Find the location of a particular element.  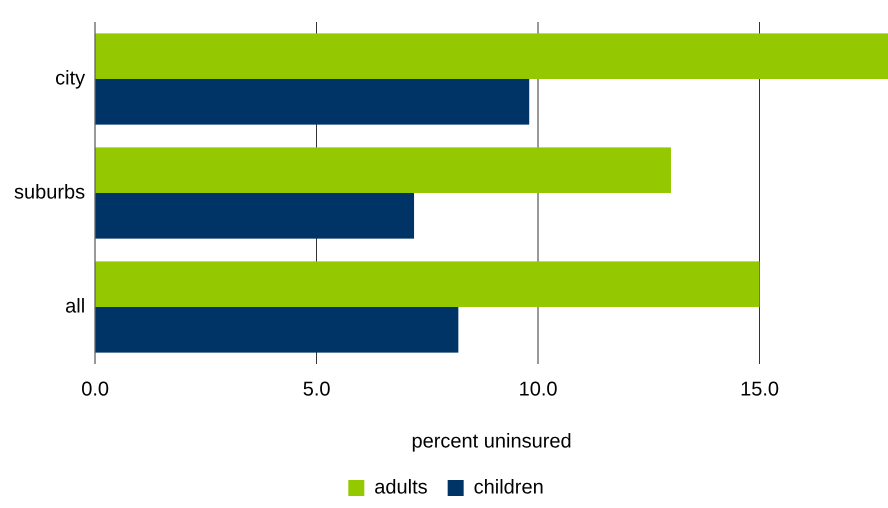

legend-label: children is located at coordinates (509, 487).